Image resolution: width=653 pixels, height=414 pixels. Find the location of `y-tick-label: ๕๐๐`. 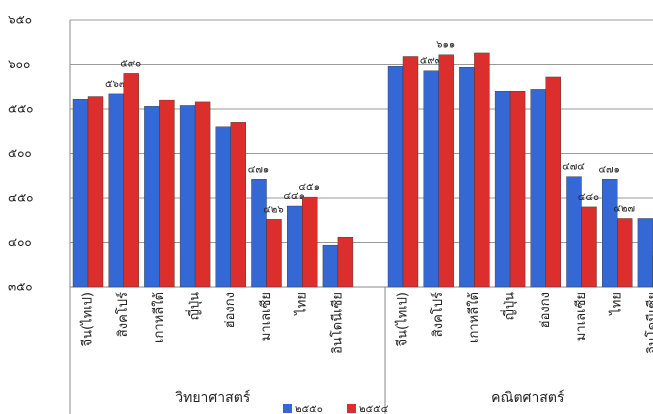

y-tick-label: ๕๐๐ is located at coordinates (20, 153).